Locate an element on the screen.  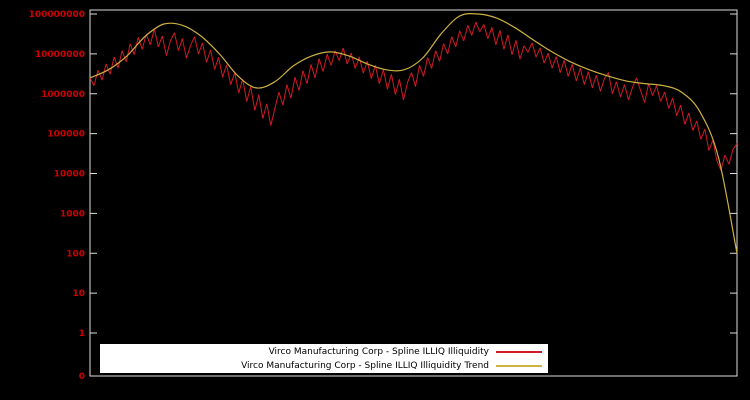
legend-line-sample-red is located at coordinates (519, 351).